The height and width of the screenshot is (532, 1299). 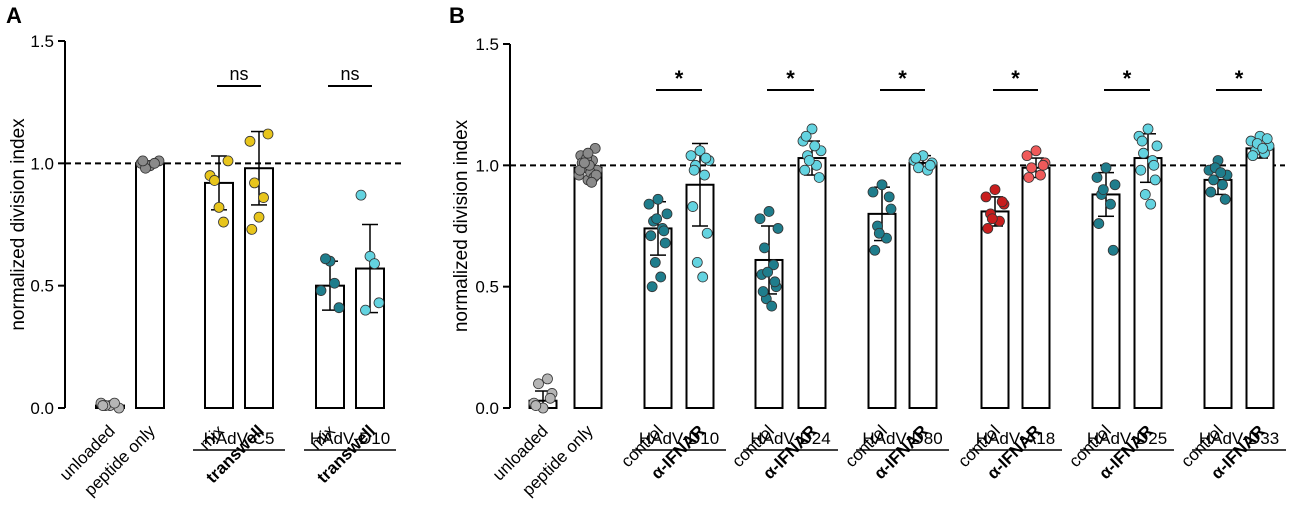 What do you see at coordinates (42, 163) in the screenshot?
I see `y-tick-label: 1.0` at bounding box center [42, 163].